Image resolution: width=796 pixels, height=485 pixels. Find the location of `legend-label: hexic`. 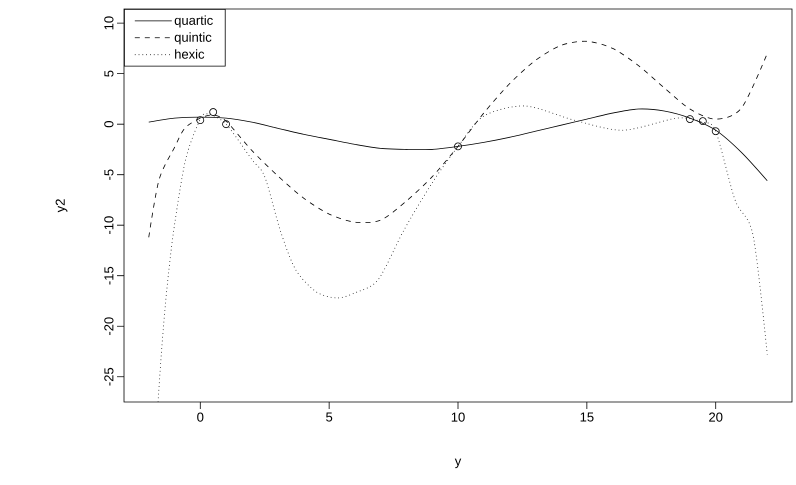

legend-label: hexic is located at coordinates (189, 54).